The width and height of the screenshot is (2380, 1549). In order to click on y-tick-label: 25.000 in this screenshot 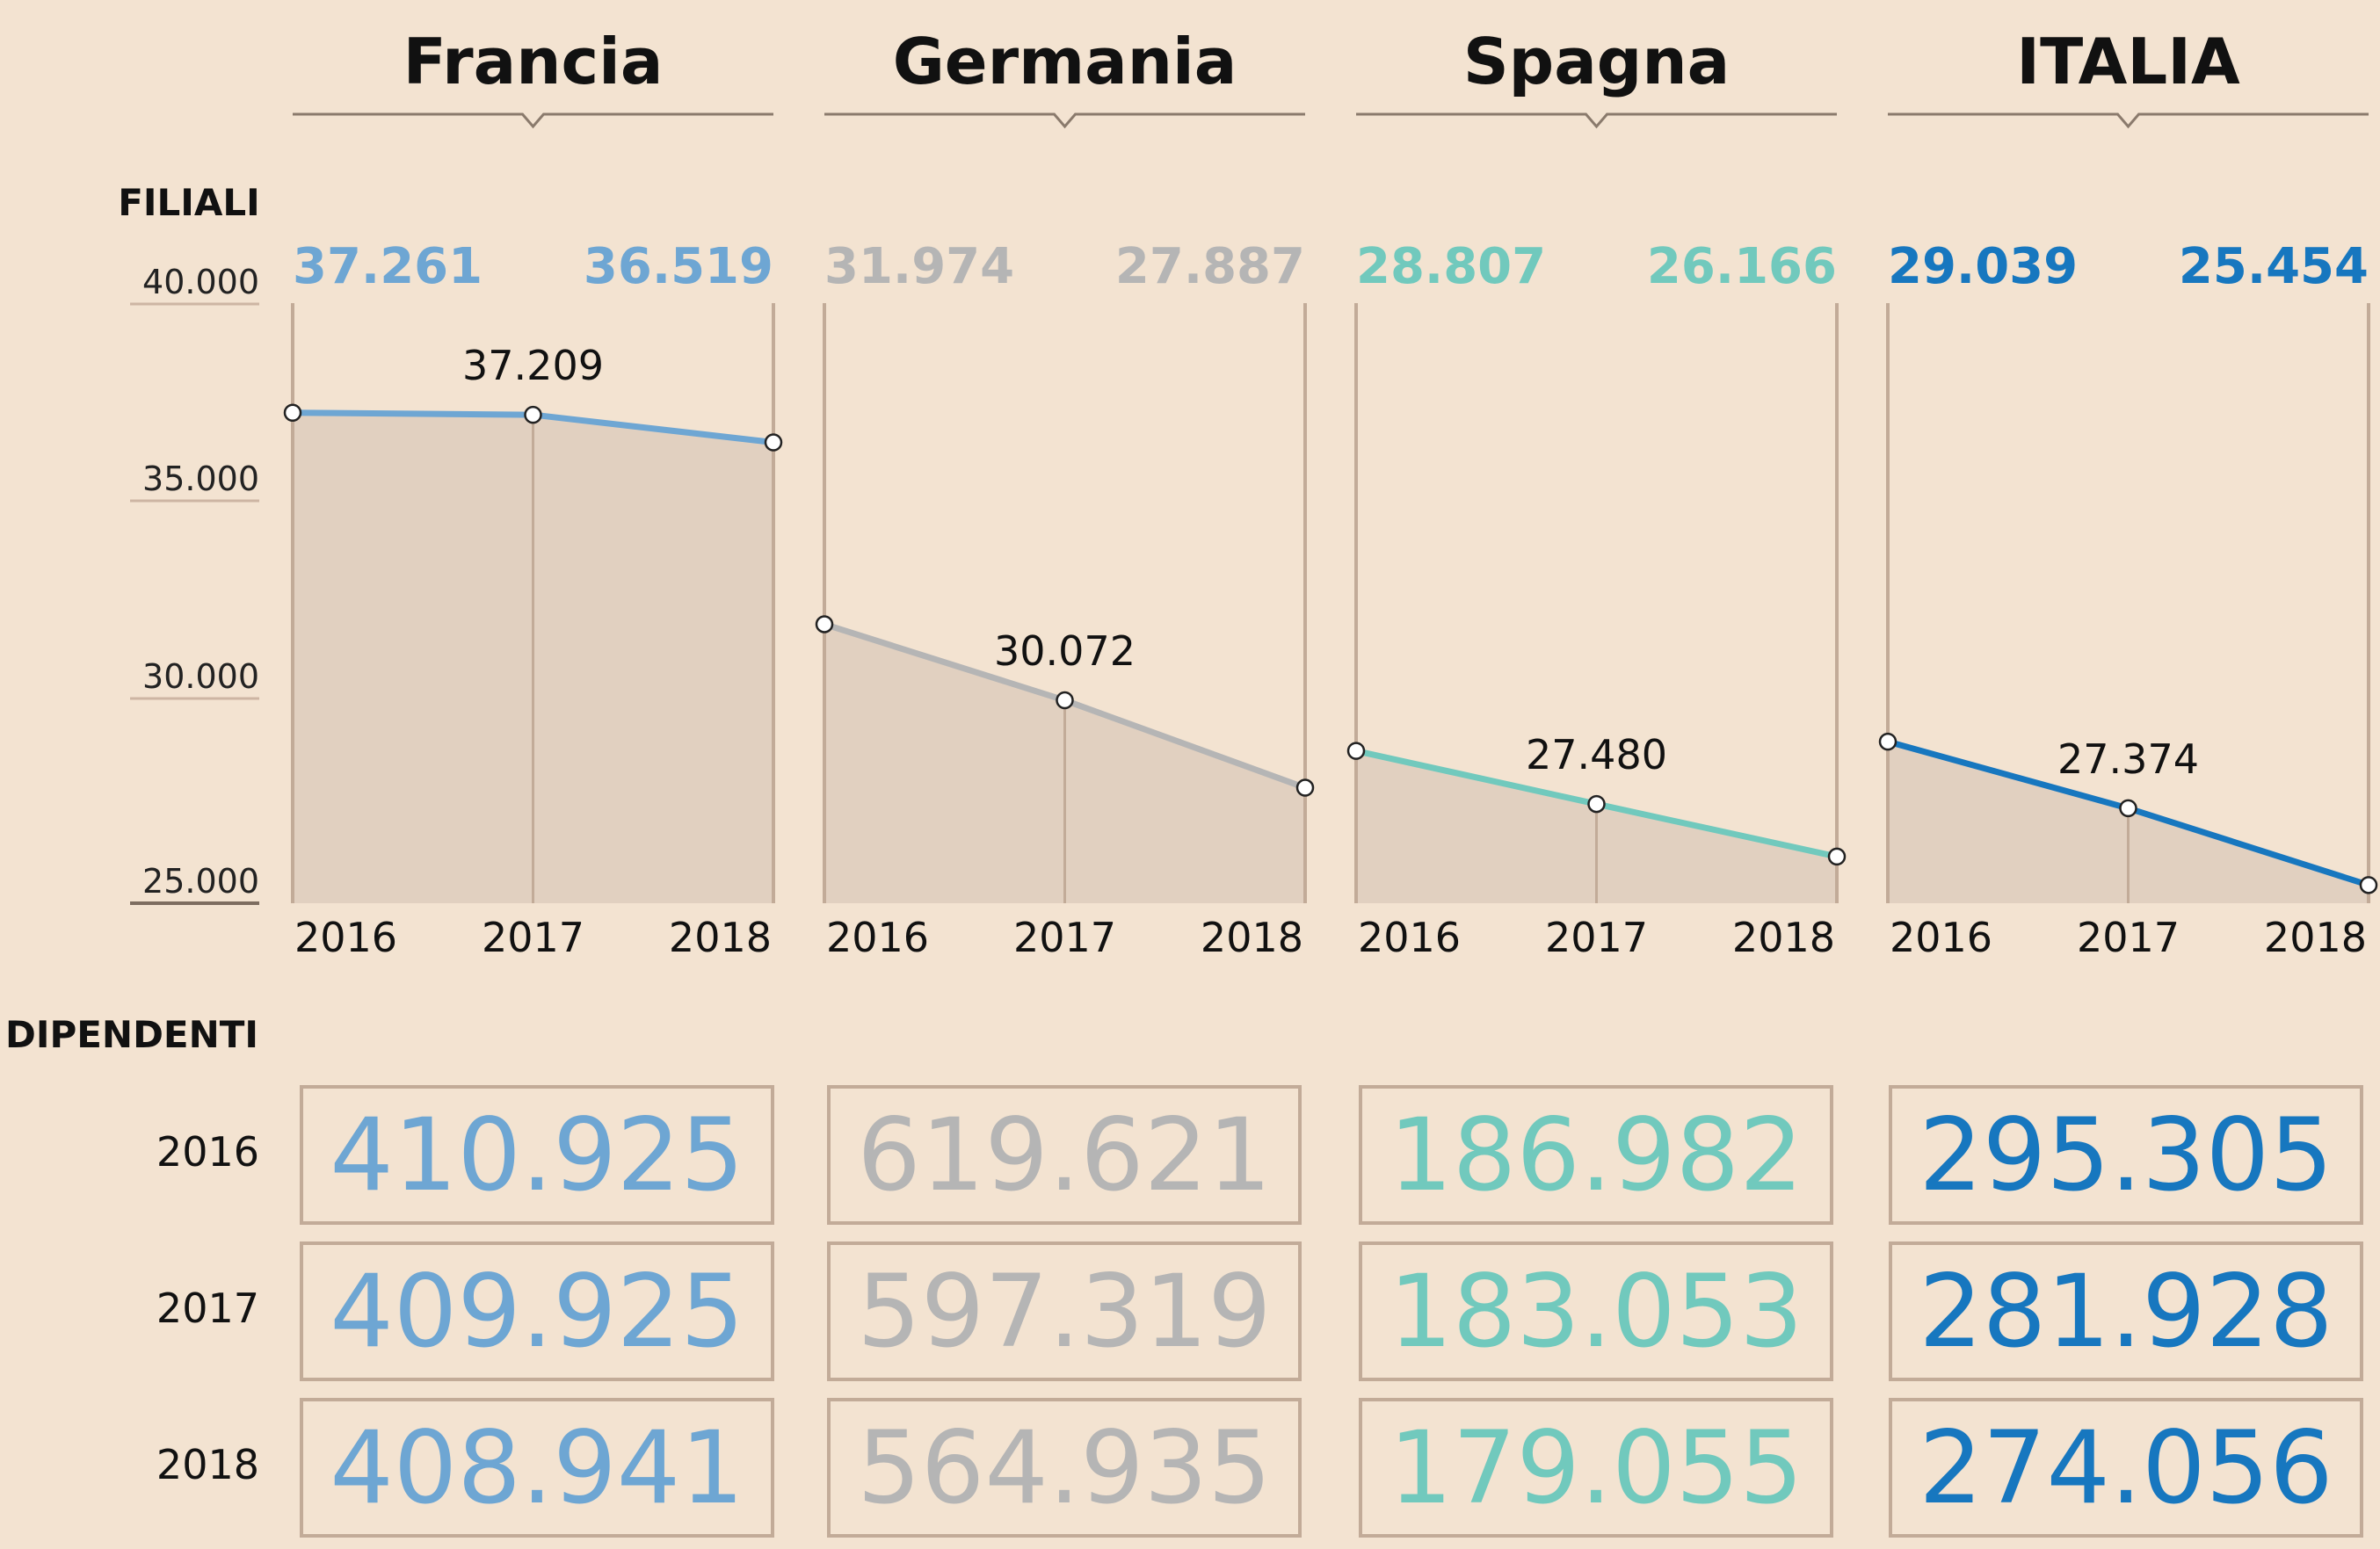, I will do `click(200, 881)`.